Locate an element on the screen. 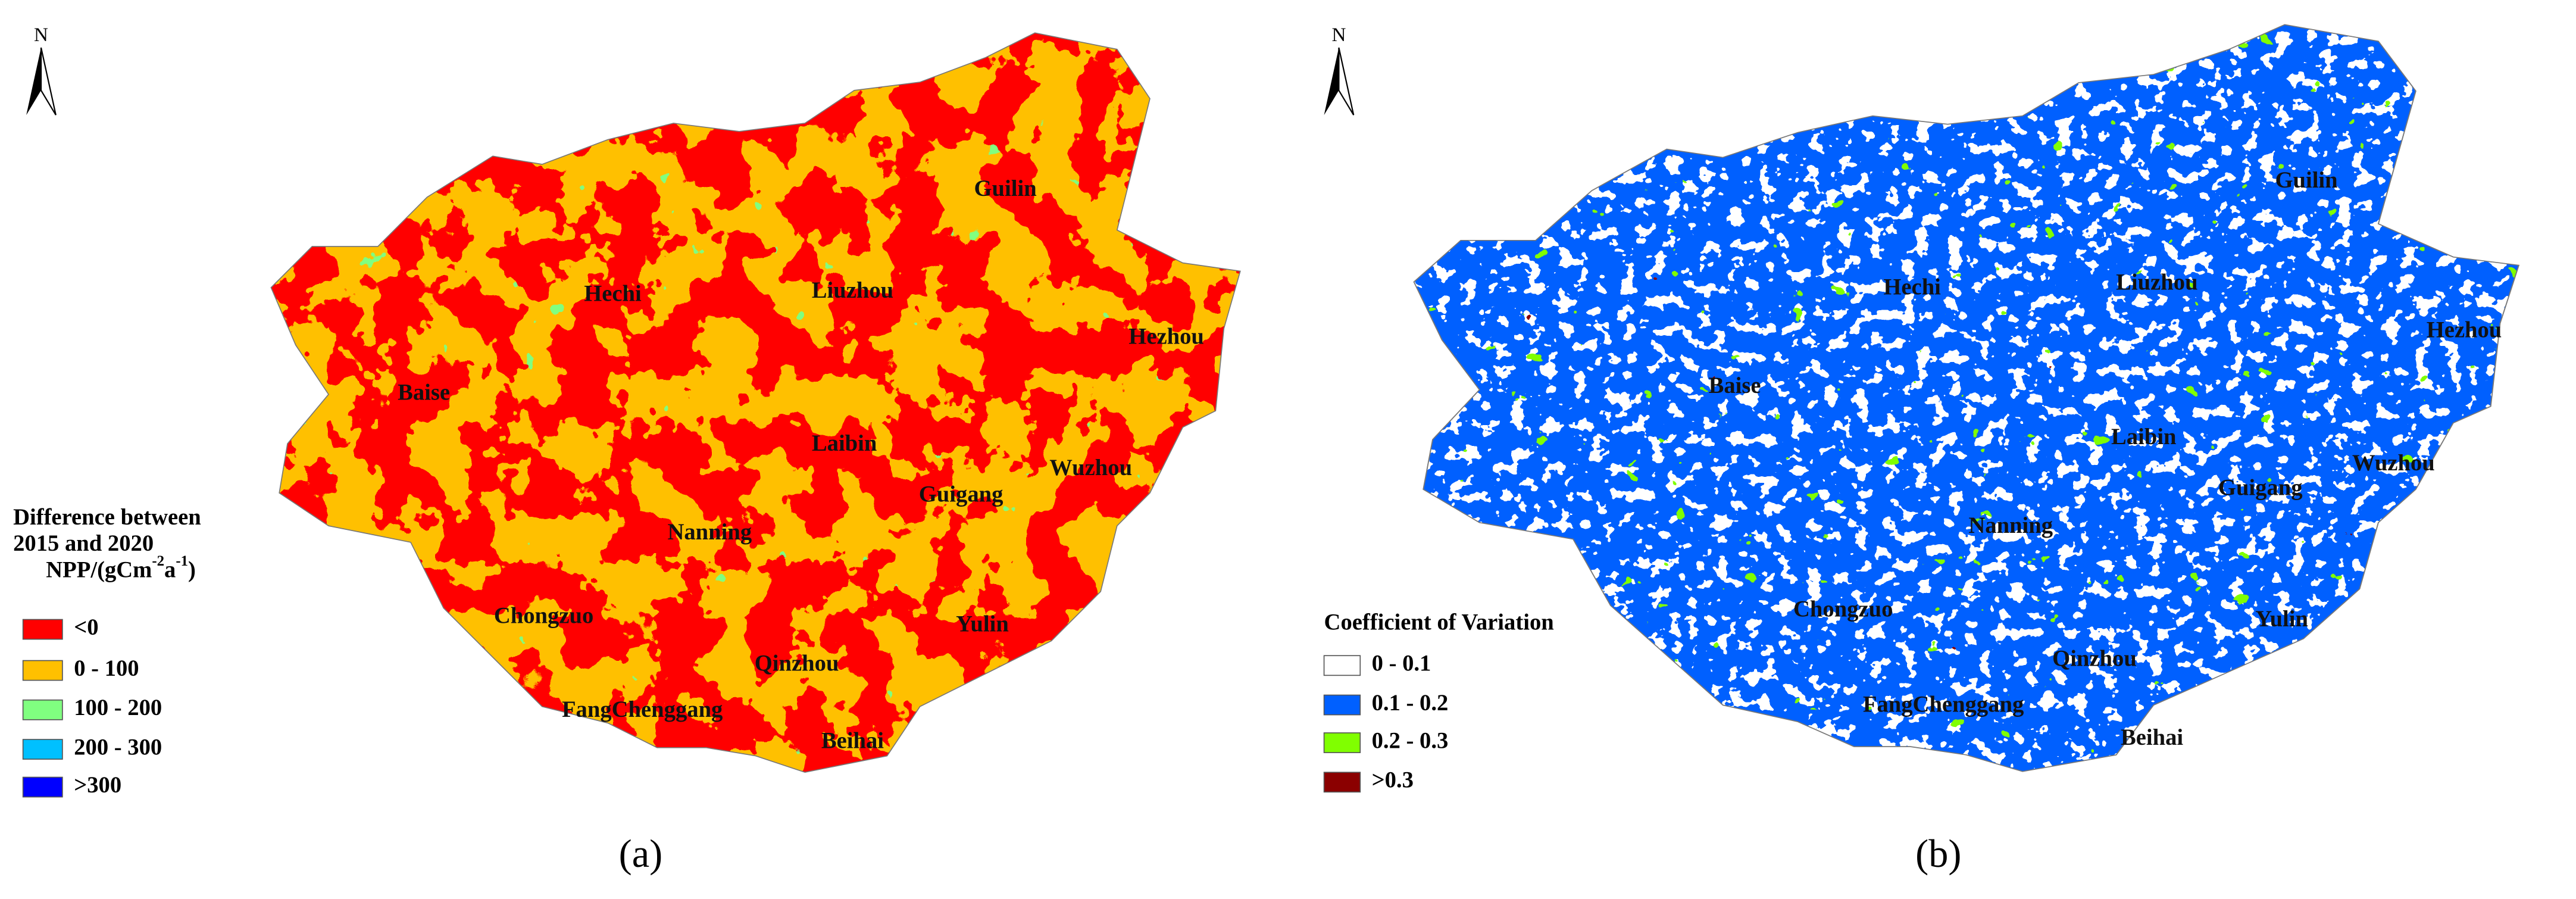  panel-caption: (b) is located at coordinates (1938, 854).